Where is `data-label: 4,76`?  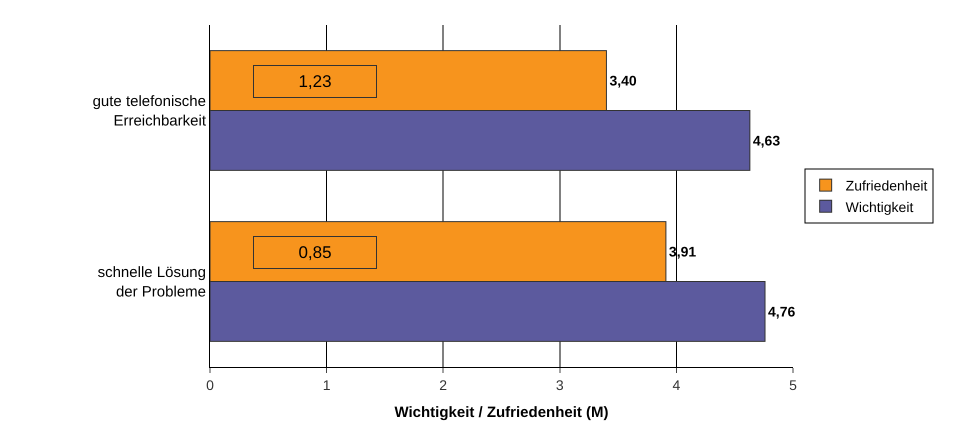
data-label: 4,76 is located at coordinates (782, 311).